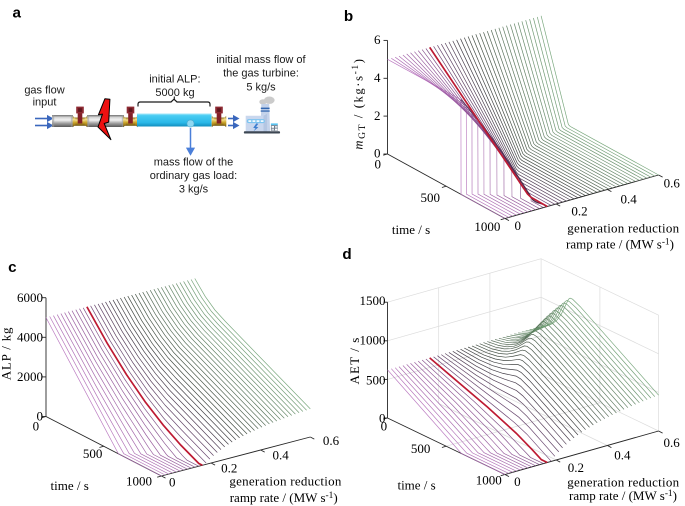 The image size is (685, 506). Describe the element at coordinates (30, 297) in the screenshot. I see `svg-text: 6000` at that location.